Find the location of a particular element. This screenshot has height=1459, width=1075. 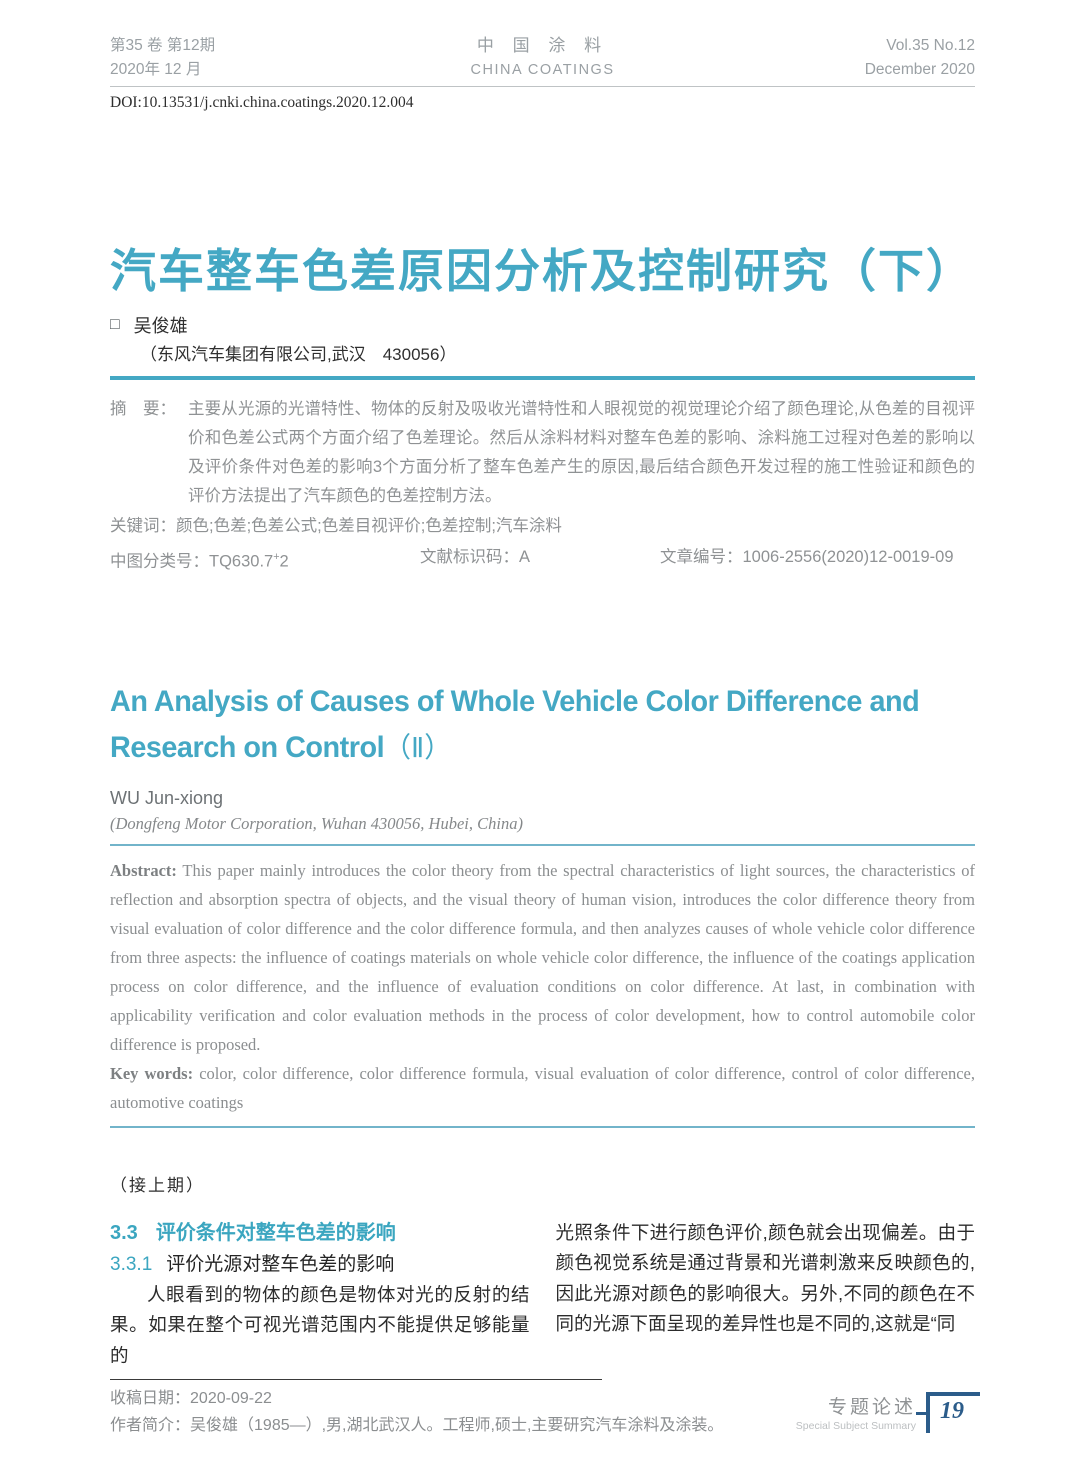

section-heading: 3.3 评价条件对整车色差的影响 is located at coordinates (320, 1233).